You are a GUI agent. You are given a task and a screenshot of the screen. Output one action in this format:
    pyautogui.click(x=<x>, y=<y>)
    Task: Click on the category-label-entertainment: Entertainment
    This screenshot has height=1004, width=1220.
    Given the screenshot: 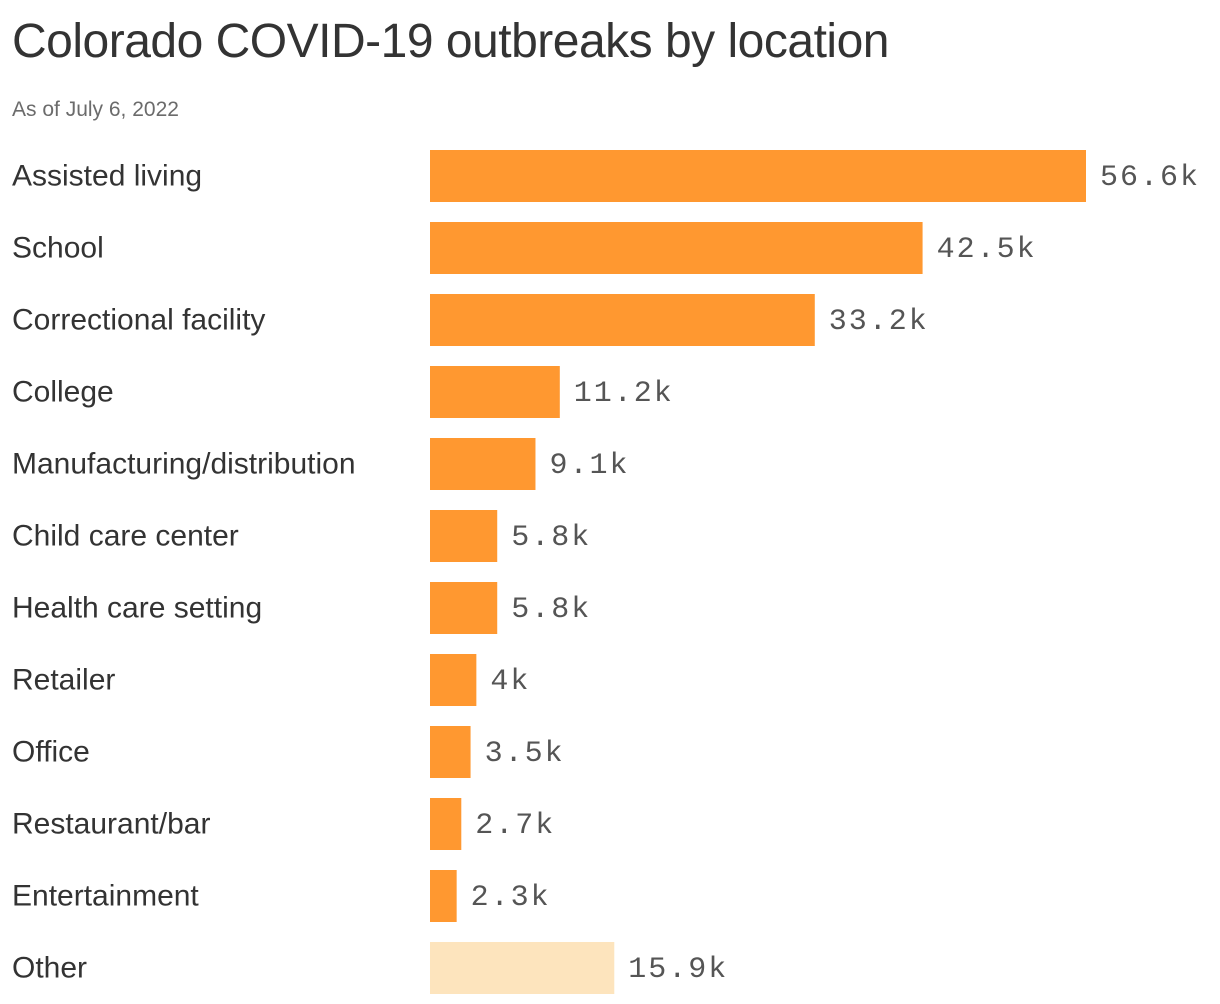 What is the action you would take?
    pyautogui.click(x=105, y=896)
    